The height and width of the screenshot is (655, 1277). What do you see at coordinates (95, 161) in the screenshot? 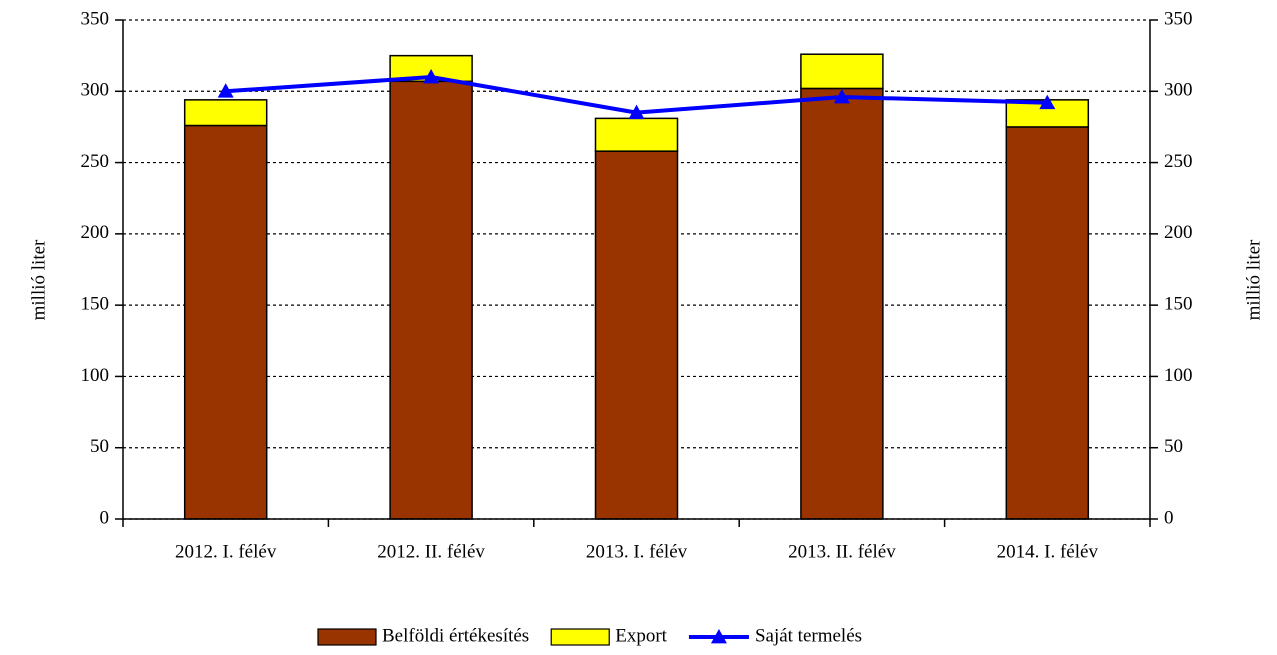
I see `y-tick-label: 250` at bounding box center [95, 161].